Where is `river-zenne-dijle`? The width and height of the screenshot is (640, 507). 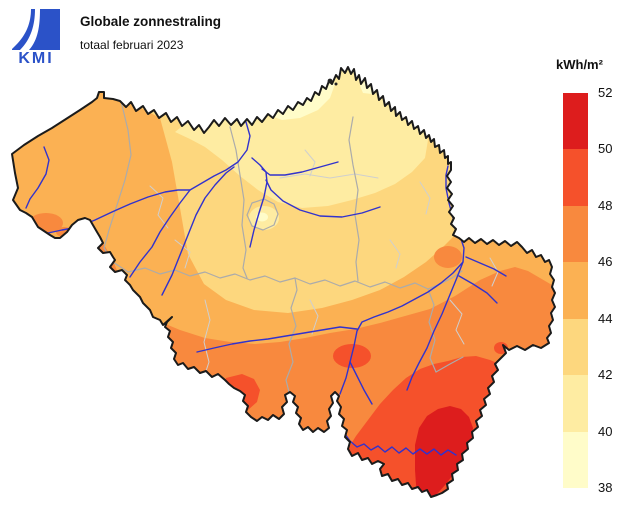 river-zenne-dijle is located at coordinates (258, 202).